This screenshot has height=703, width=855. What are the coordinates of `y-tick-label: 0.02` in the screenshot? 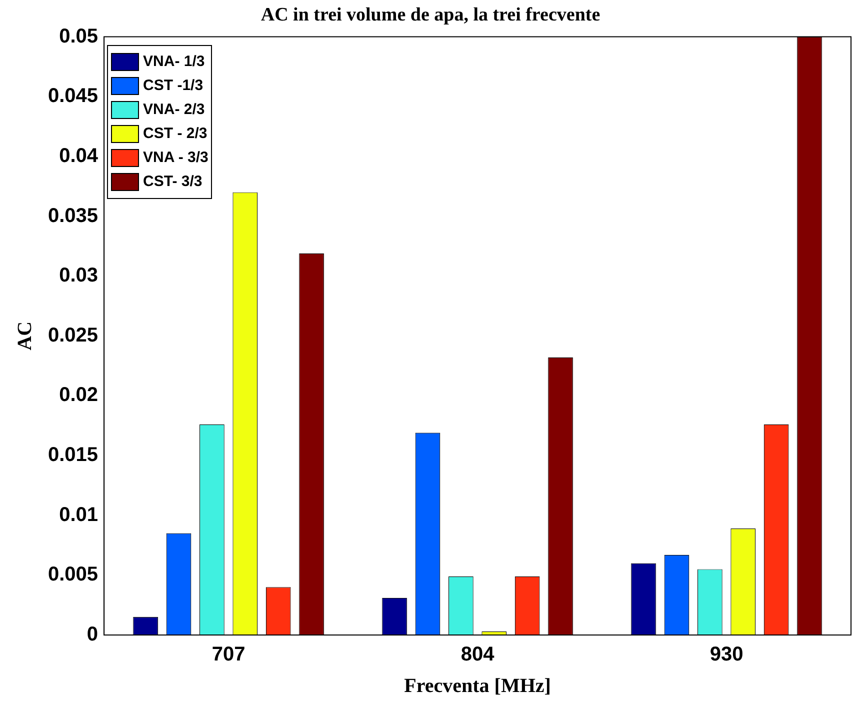 It's located at (78, 395).